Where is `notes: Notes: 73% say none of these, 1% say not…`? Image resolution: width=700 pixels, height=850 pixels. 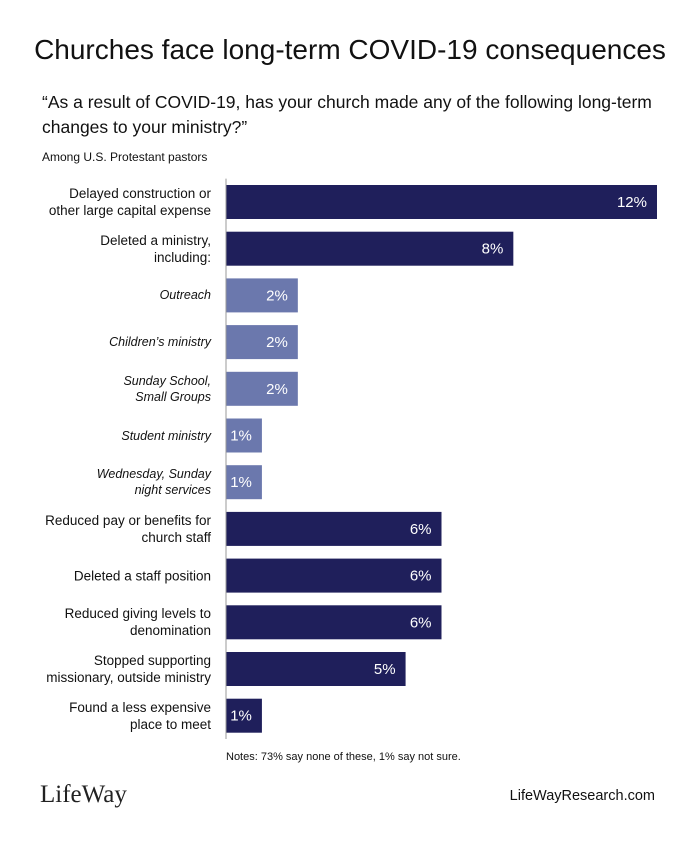
notes: Notes: 73% say none of these, 1% say not… is located at coordinates (343, 757).